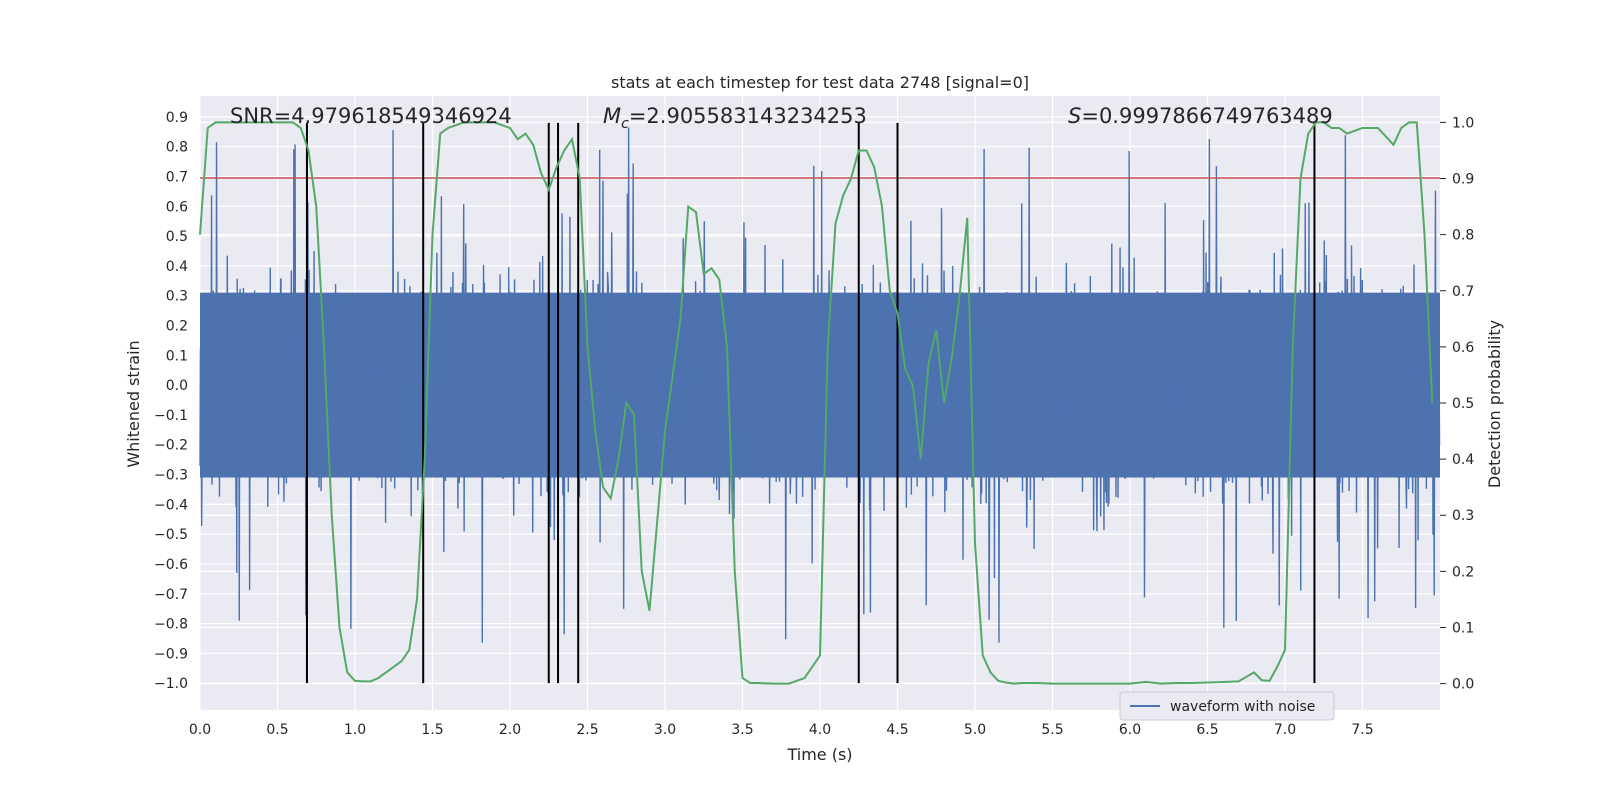 This screenshot has width=1600, height=800. I want to click on y2-tick-label: 0.1, so click(1463, 628).